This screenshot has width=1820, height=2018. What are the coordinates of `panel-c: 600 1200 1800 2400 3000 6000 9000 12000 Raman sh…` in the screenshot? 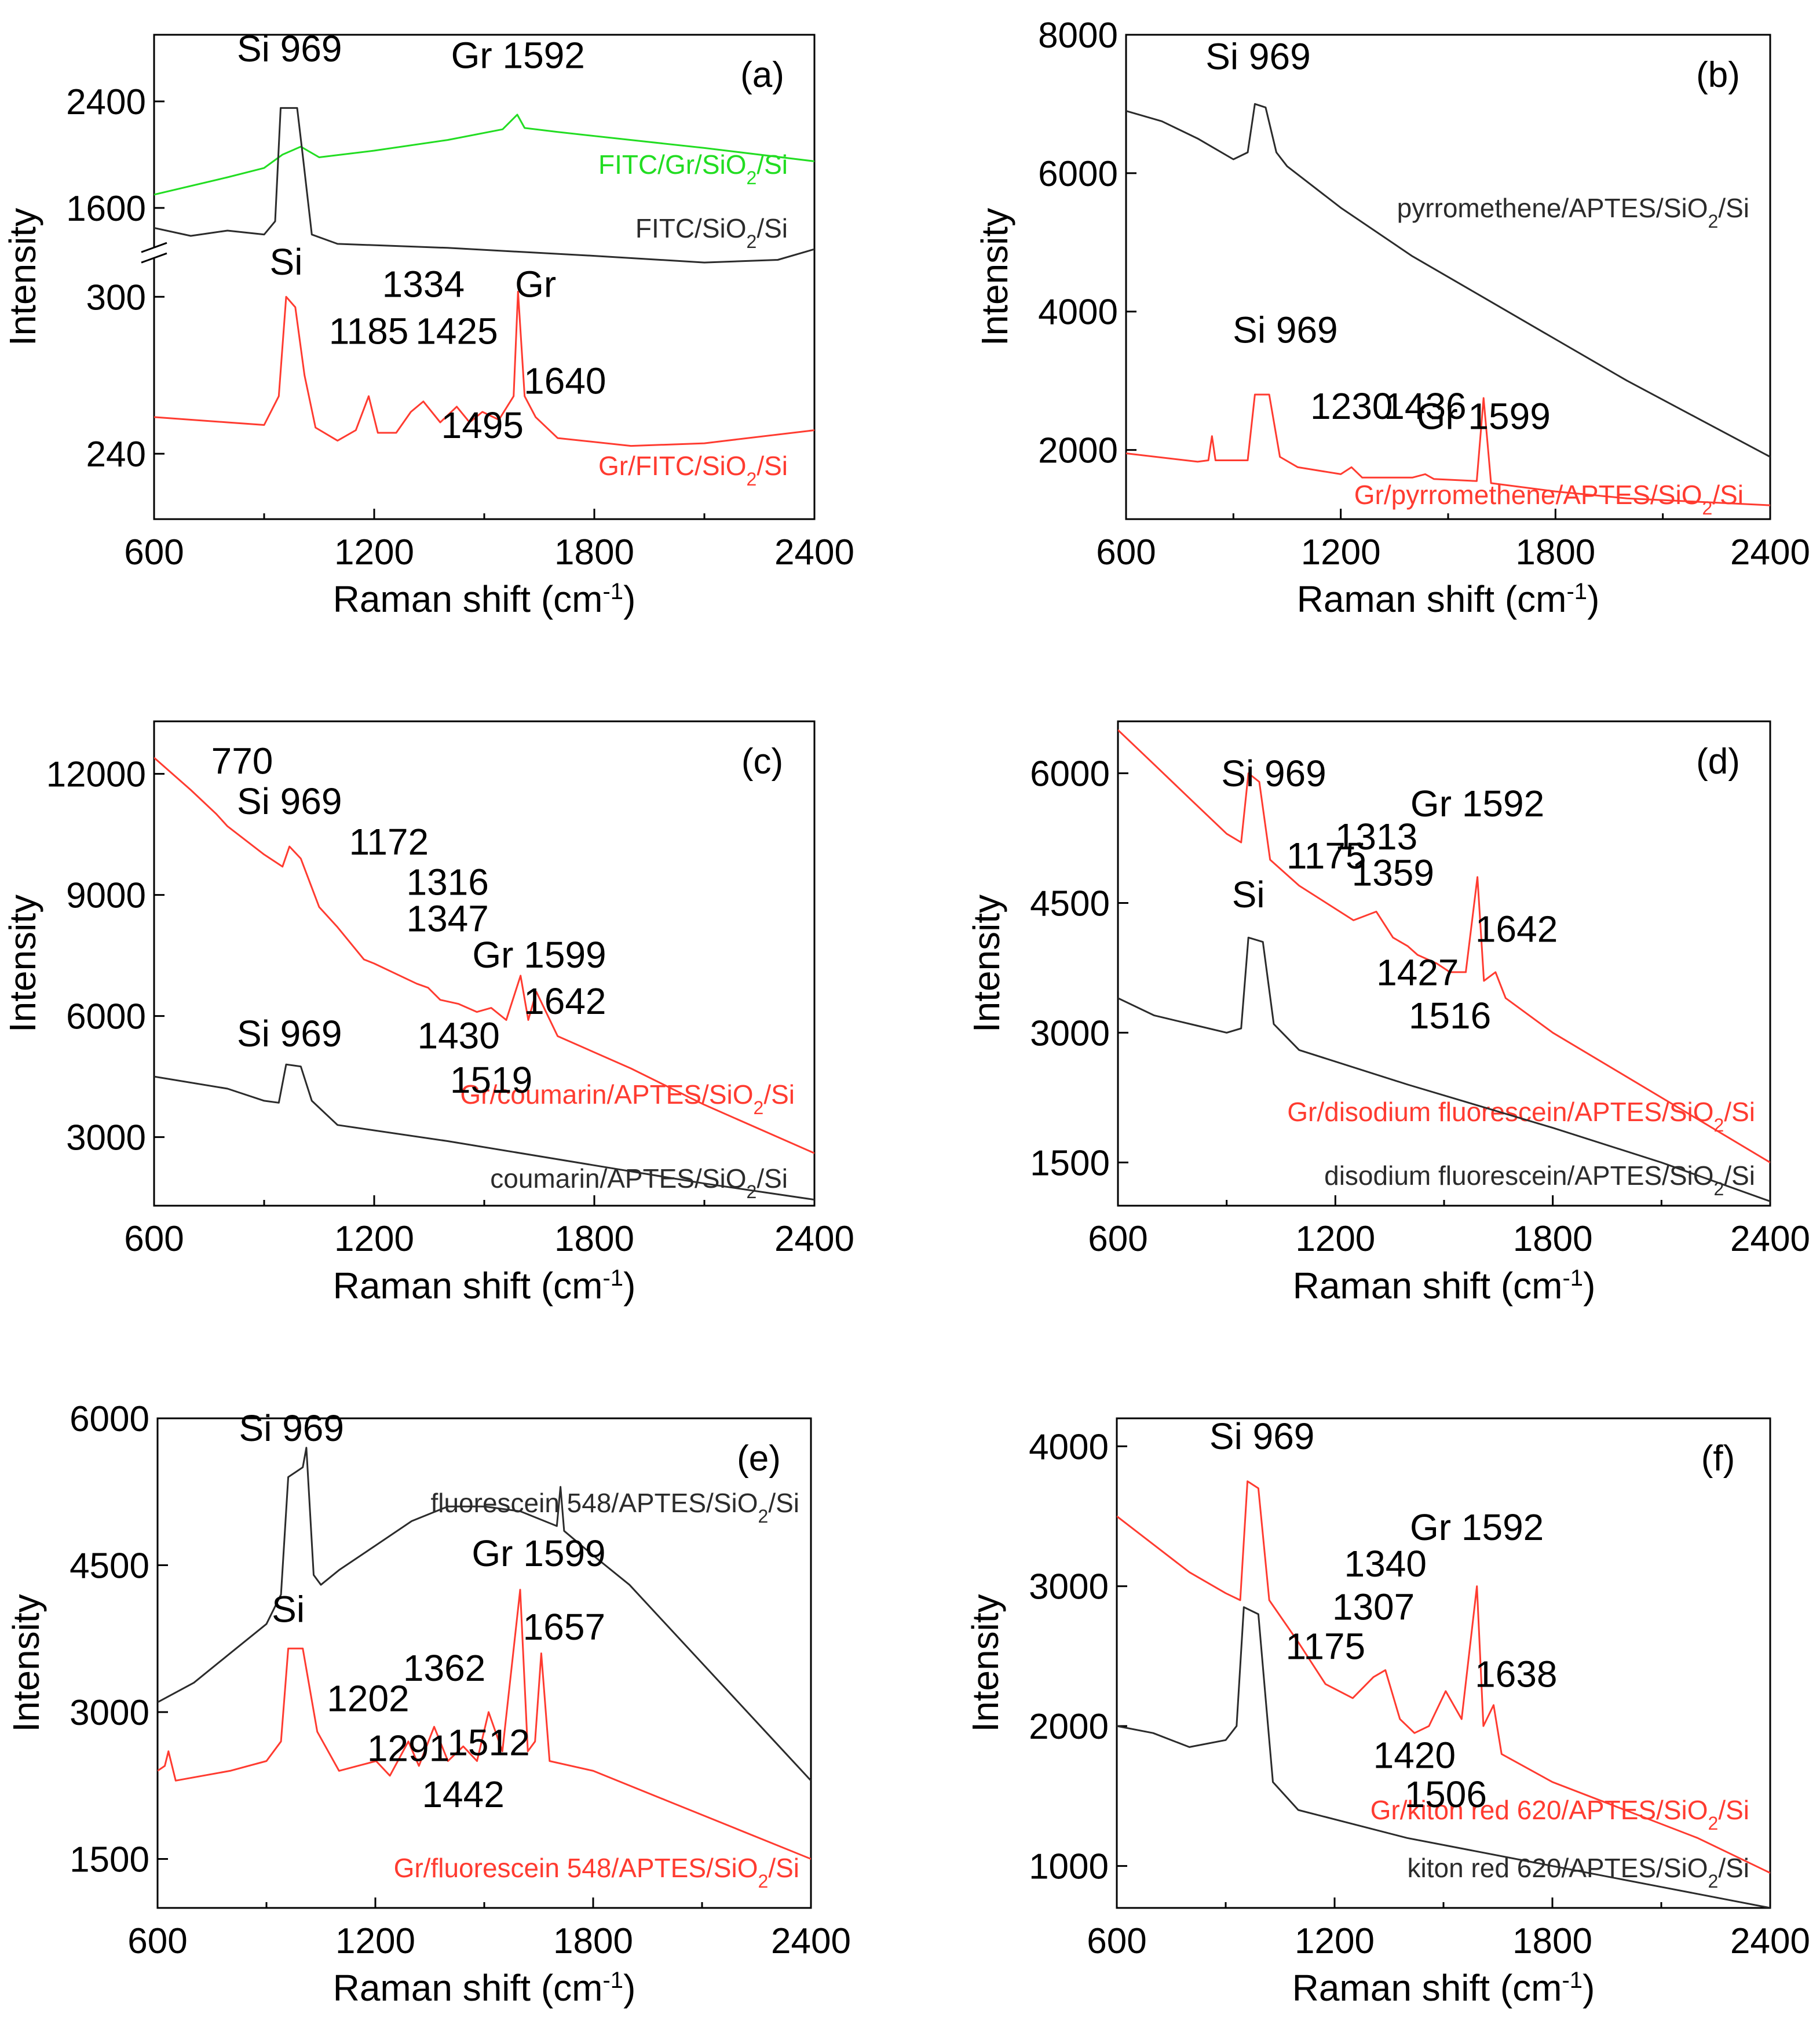 It's located at (428, 1013).